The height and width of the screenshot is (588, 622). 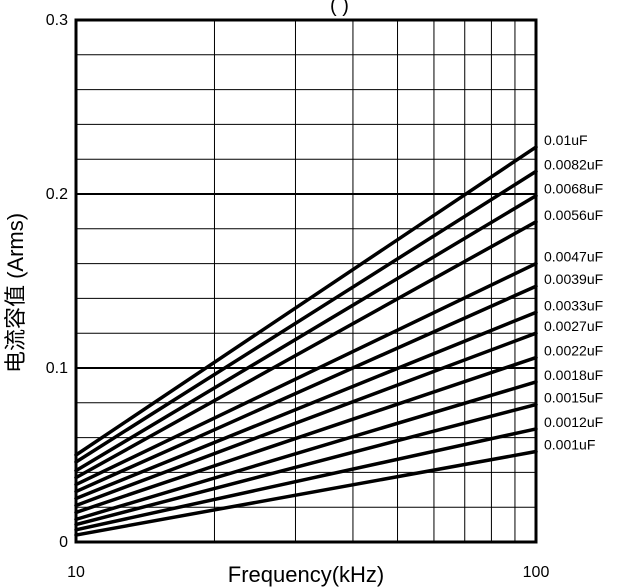 I want to click on series-label: 0.01uF, so click(x=566, y=140).